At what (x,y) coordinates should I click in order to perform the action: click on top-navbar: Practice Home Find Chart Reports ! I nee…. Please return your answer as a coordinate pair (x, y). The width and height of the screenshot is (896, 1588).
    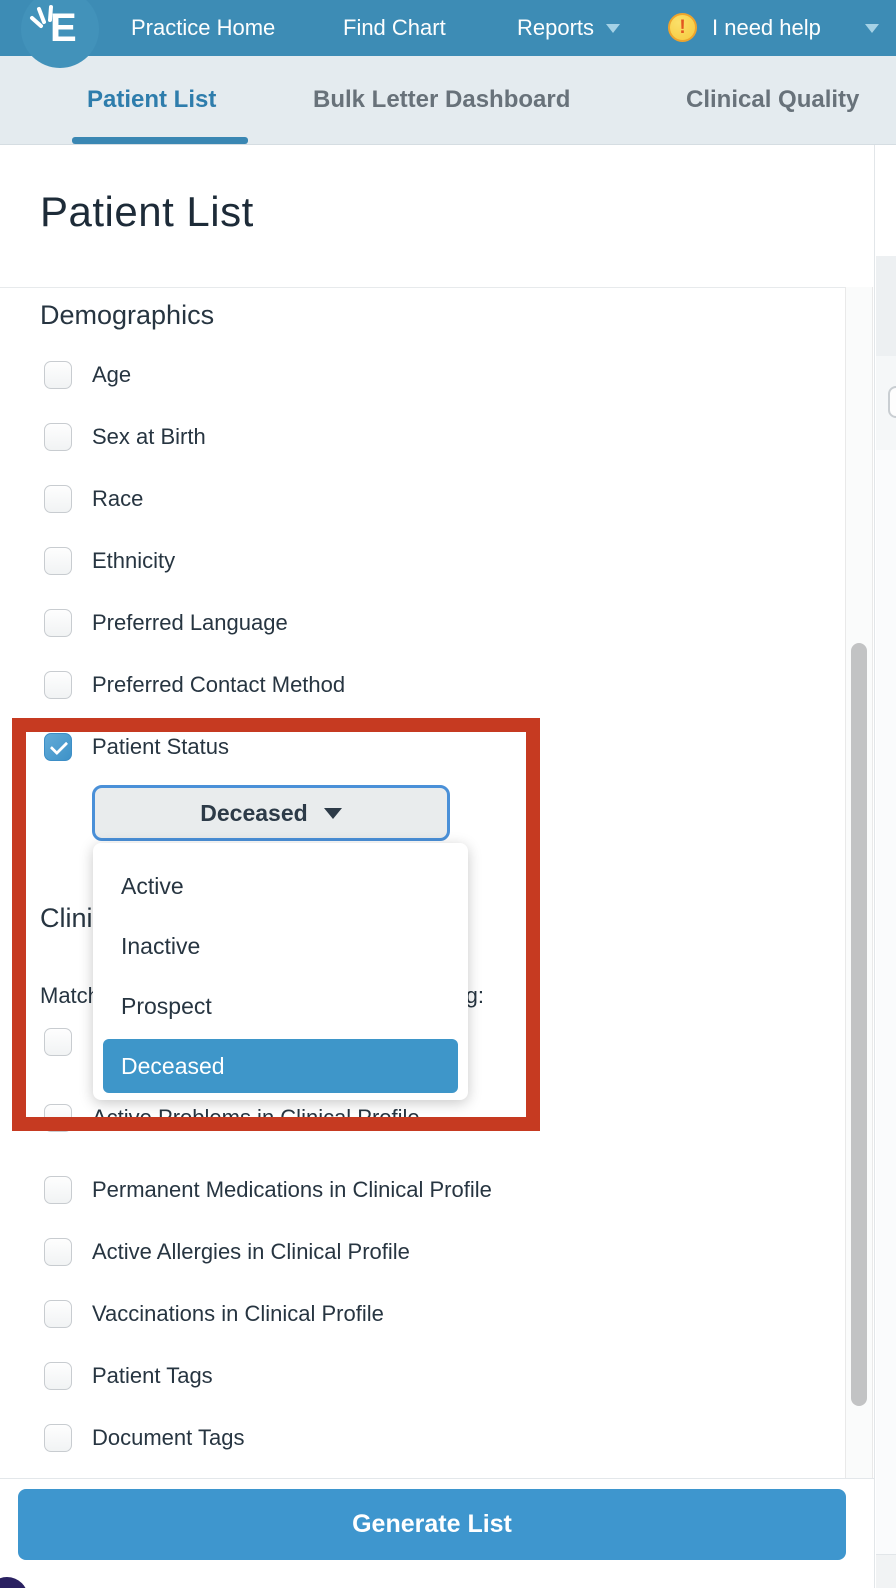
    Looking at the image, I should click on (448, 28).